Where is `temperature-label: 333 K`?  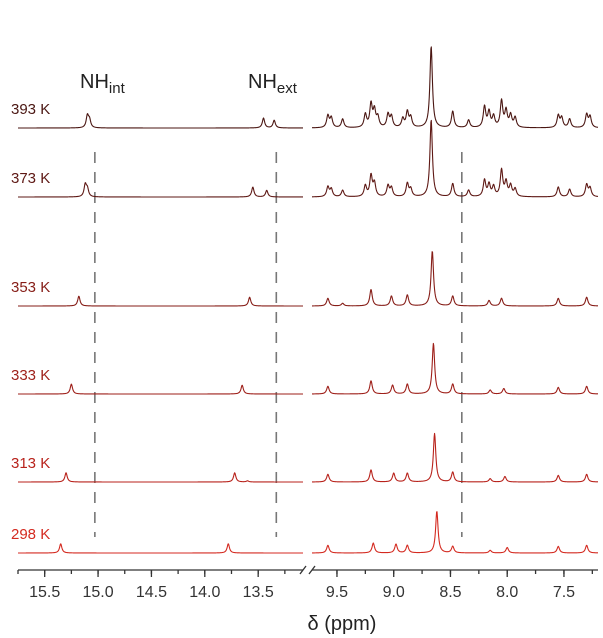
temperature-label: 333 K is located at coordinates (30, 375).